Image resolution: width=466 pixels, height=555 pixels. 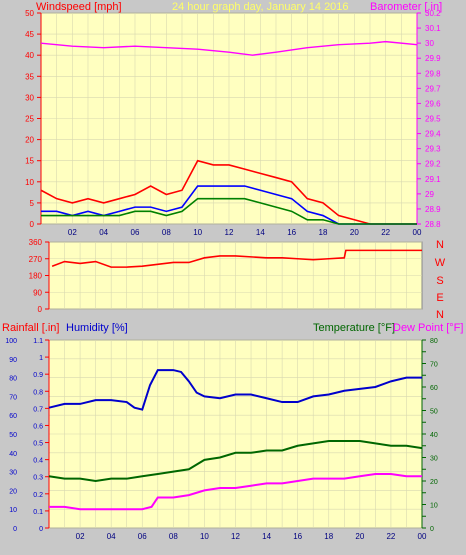 What do you see at coordinates (433, 28) in the screenshot?
I see `baro-tick-label: 30.1` at bounding box center [433, 28].